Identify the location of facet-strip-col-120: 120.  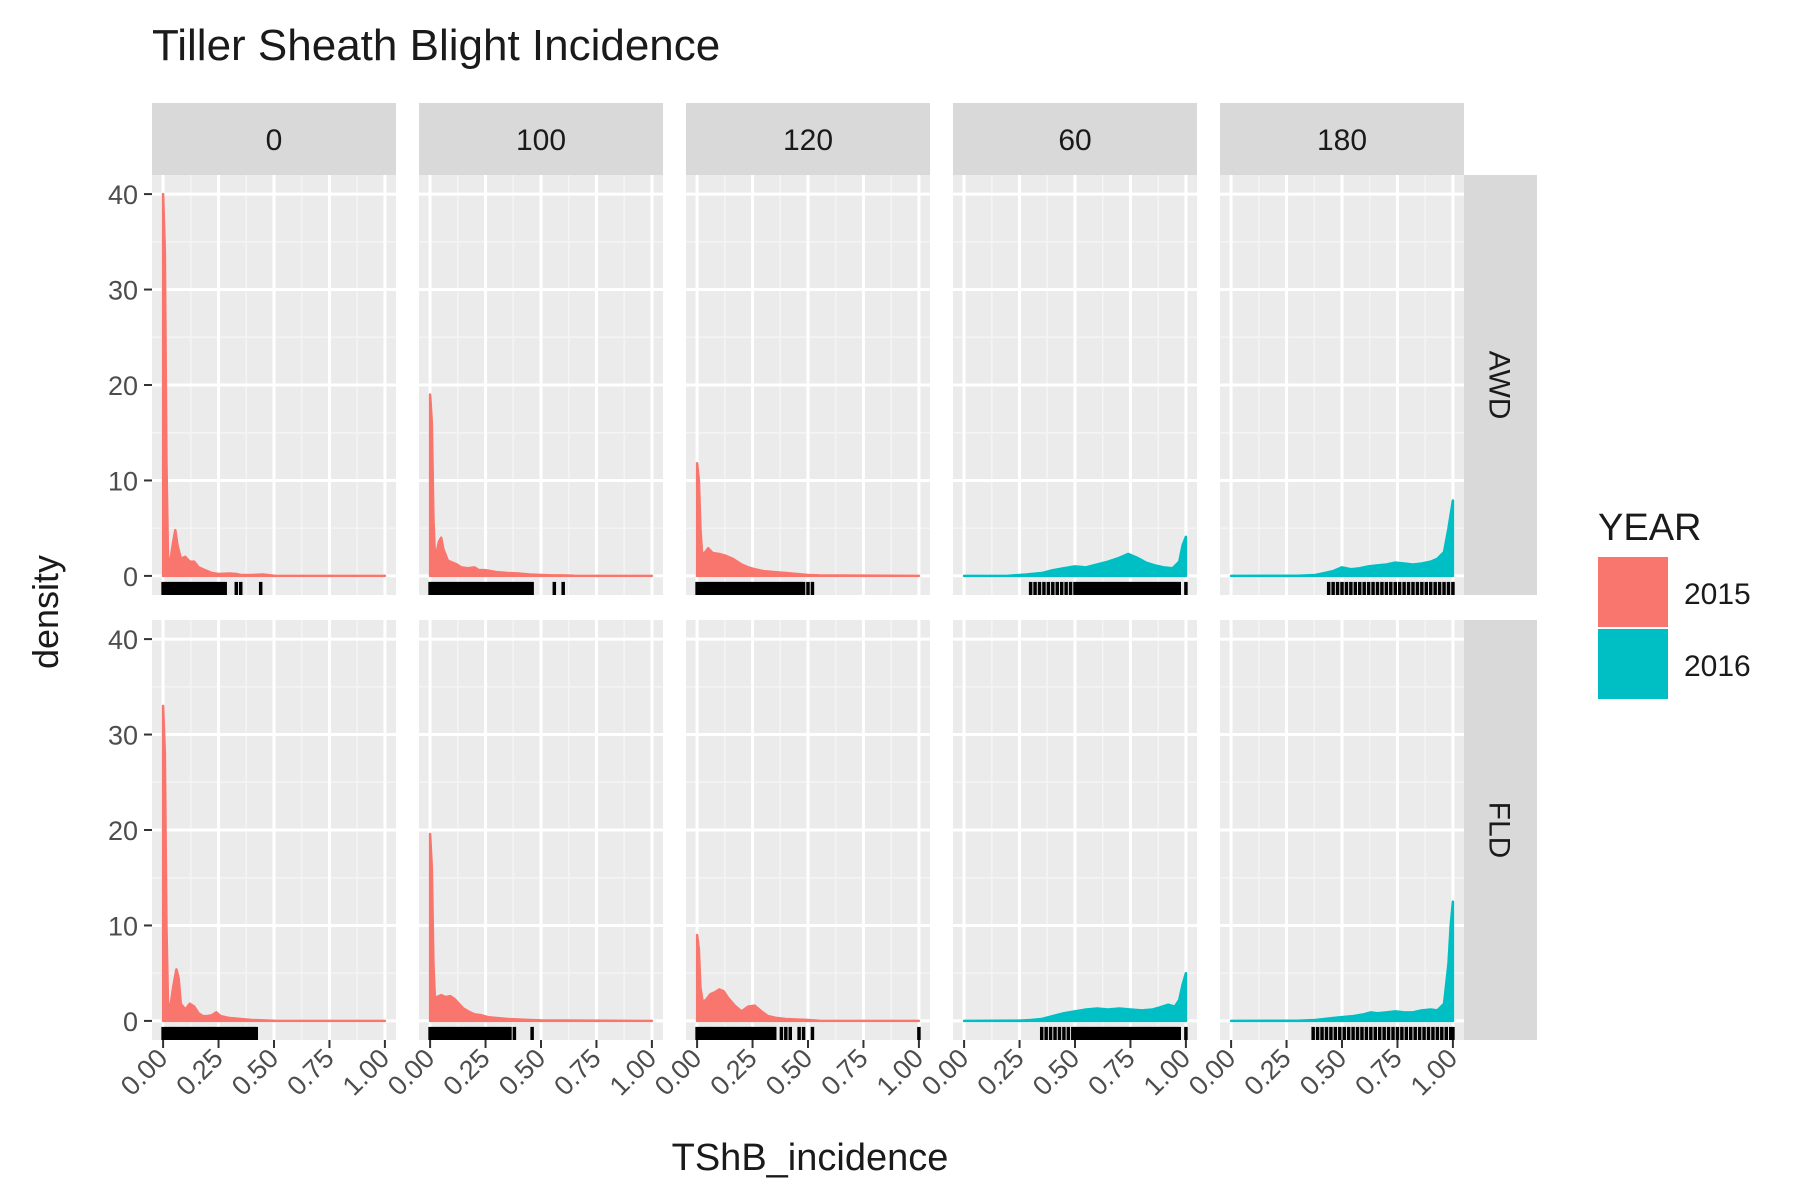
(808, 139).